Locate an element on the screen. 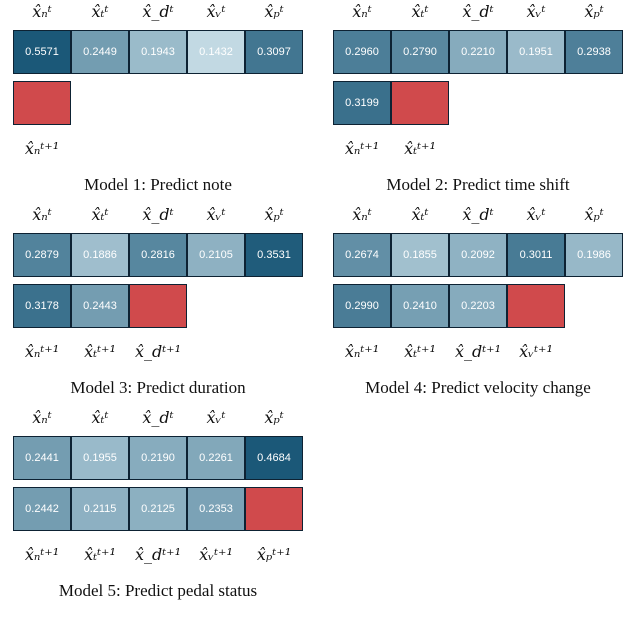 This screenshot has width=634, height=619. attention-cell: 0.3097 is located at coordinates (274, 52).